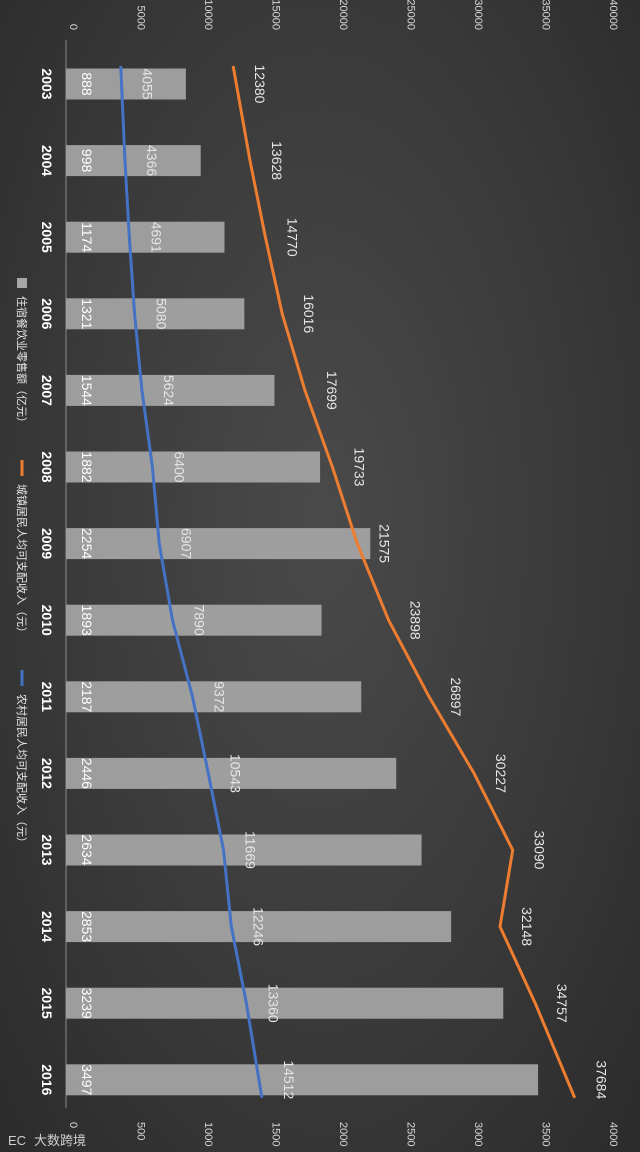 The image size is (640, 1152). I want to click on bar-value-label: 3239, so click(87, 1003).